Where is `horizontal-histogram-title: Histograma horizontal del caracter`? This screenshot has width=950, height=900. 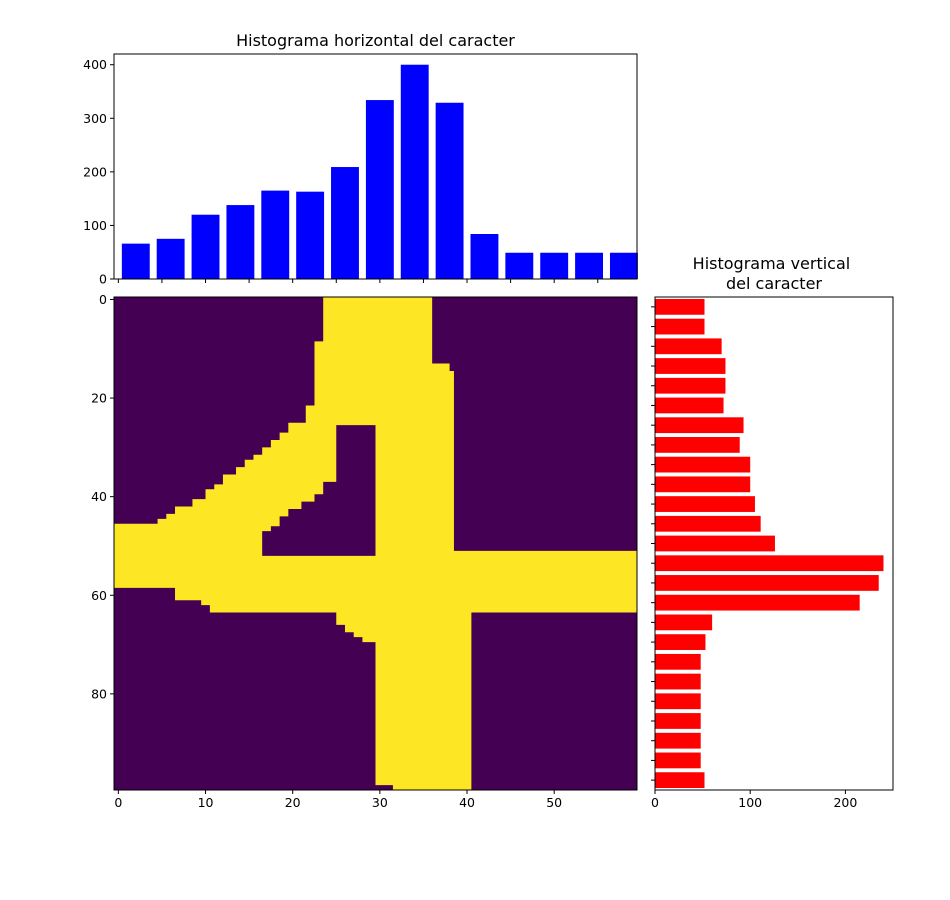
horizontal-histogram-title: Histograma horizontal del caracter is located at coordinates (375, 40).